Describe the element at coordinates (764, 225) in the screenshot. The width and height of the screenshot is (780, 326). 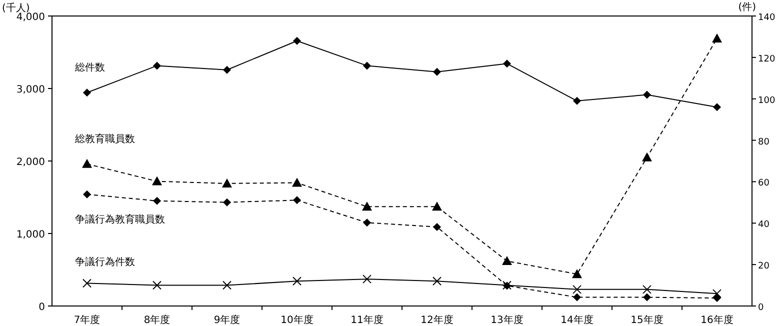
I see `y2-tick-label: 40` at that location.